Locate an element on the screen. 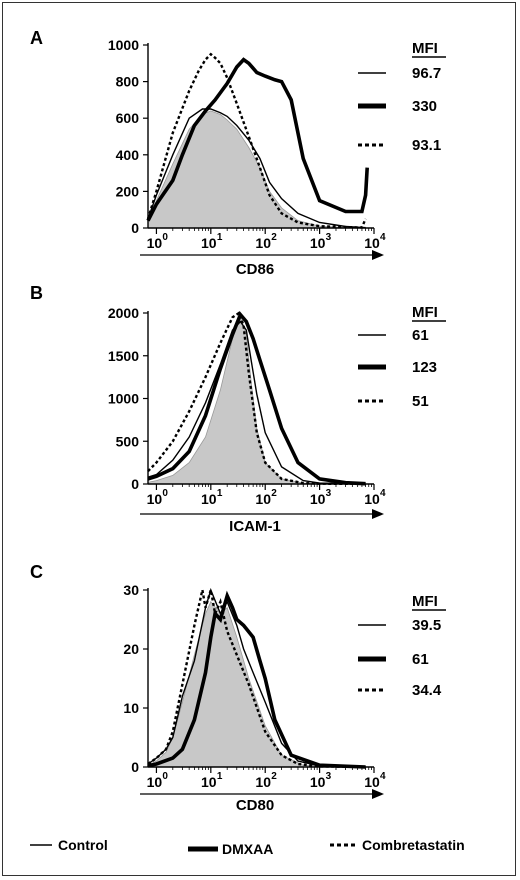  panel-letter: A is located at coordinates (36, 38).